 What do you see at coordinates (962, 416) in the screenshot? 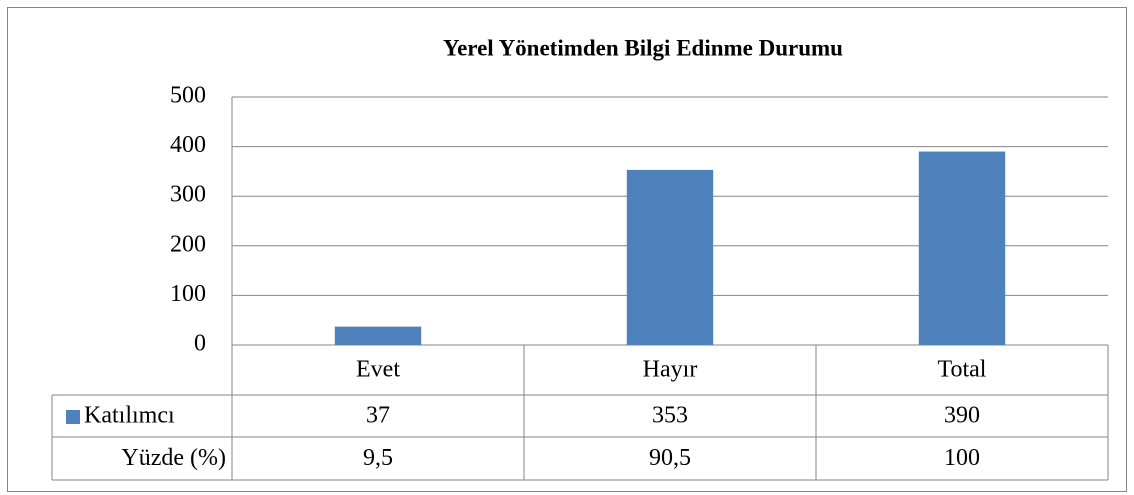
I see `table-value: 390` at bounding box center [962, 416].